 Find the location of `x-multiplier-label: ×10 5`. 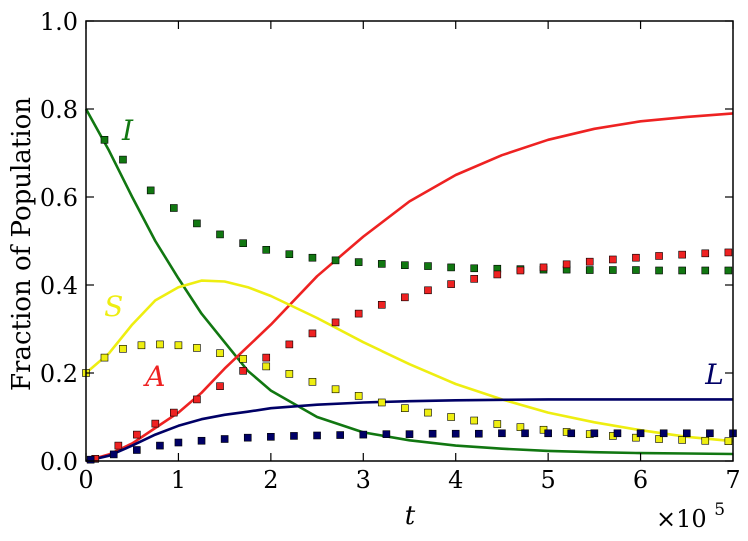

x-multiplier-label: ×10 5 is located at coordinates (690, 516).